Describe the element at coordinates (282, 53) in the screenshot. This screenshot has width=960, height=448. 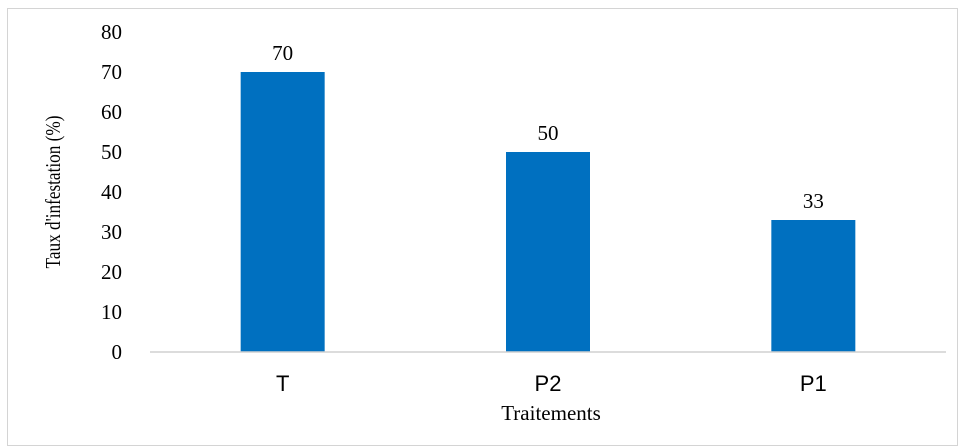
I see `data-label-t: 70` at that location.